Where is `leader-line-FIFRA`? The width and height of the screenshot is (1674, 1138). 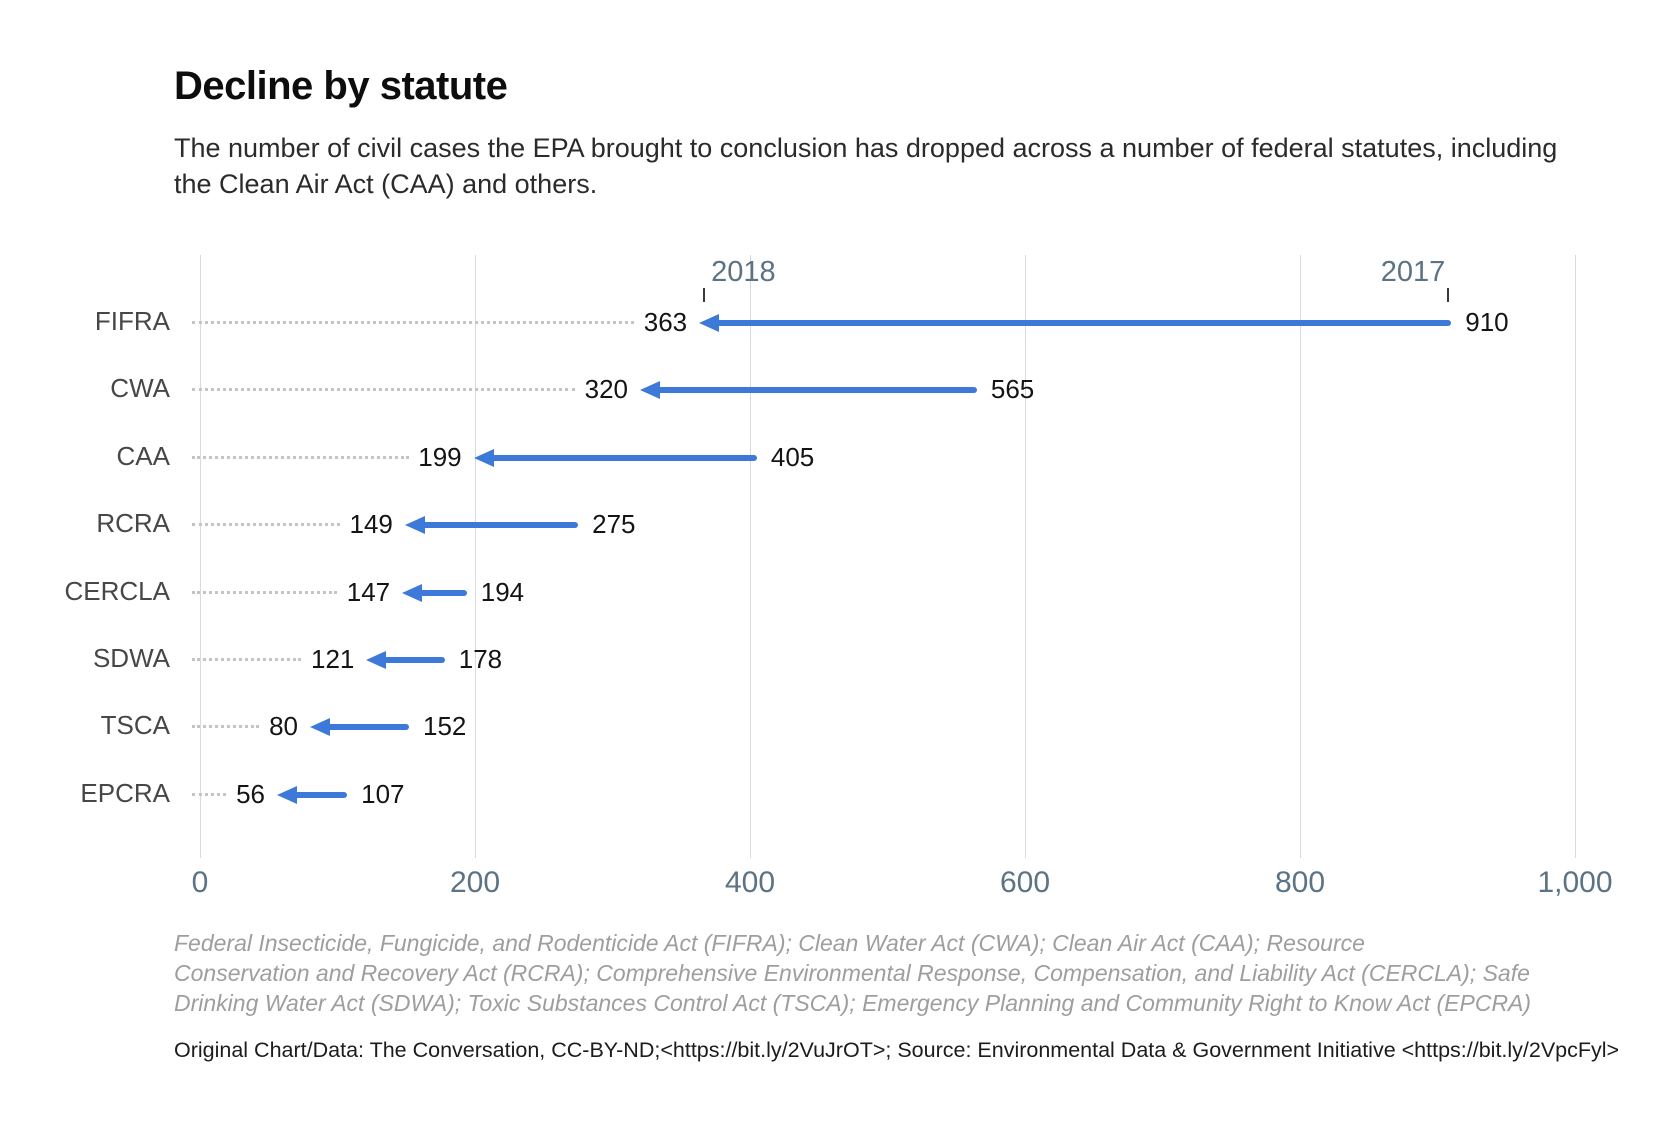
leader-line-FIFRA is located at coordinates (413, 322).